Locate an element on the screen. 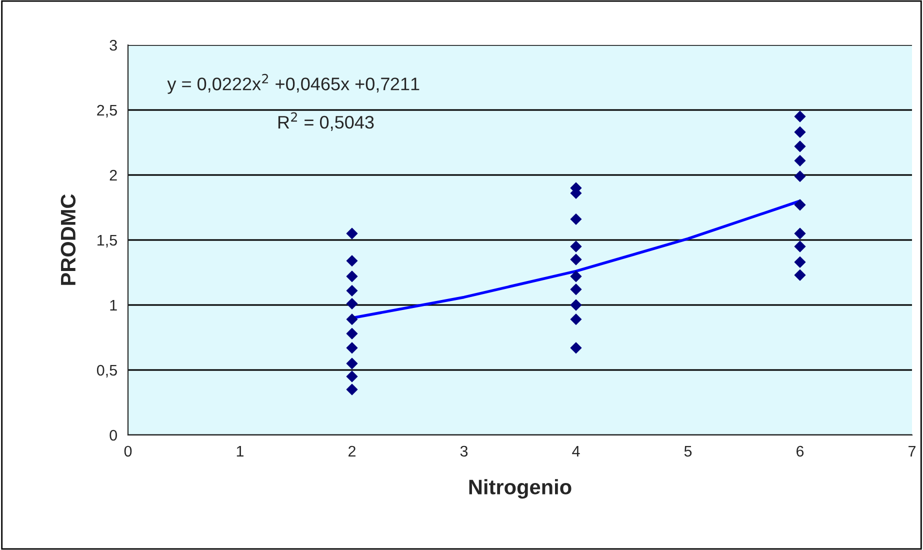  x-axis-title: Nitrogenio is located at coordinates (520, 489).